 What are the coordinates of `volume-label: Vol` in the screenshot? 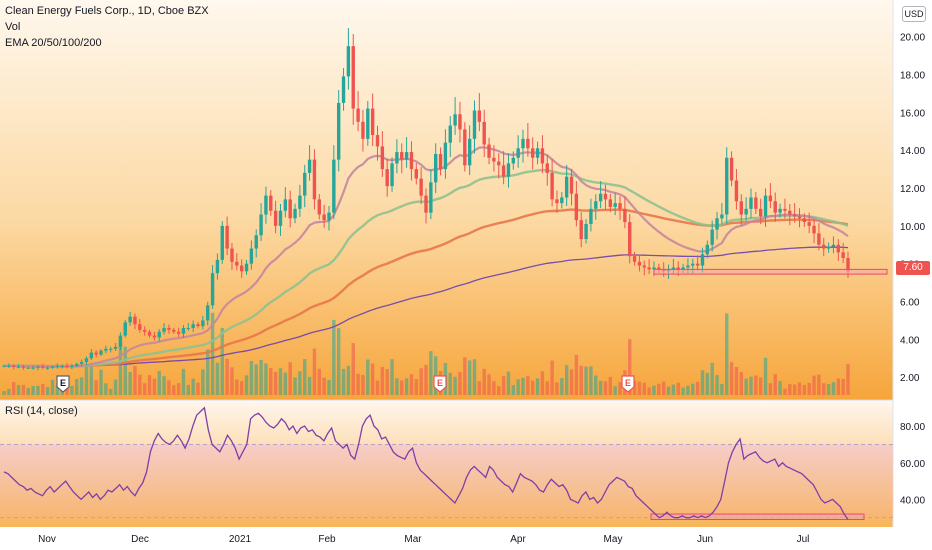 It's located at (13, 27).